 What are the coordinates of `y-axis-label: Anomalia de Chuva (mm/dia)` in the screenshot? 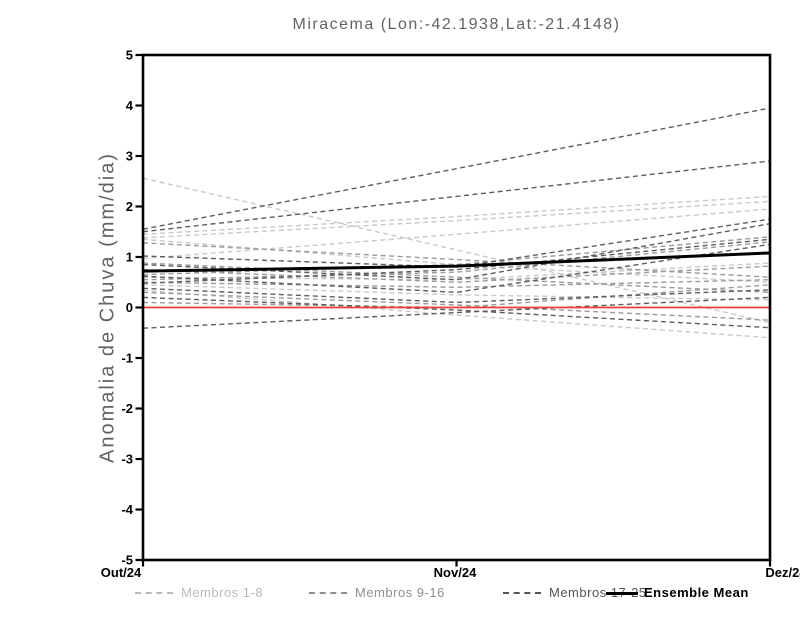 It's located at (107, 307).